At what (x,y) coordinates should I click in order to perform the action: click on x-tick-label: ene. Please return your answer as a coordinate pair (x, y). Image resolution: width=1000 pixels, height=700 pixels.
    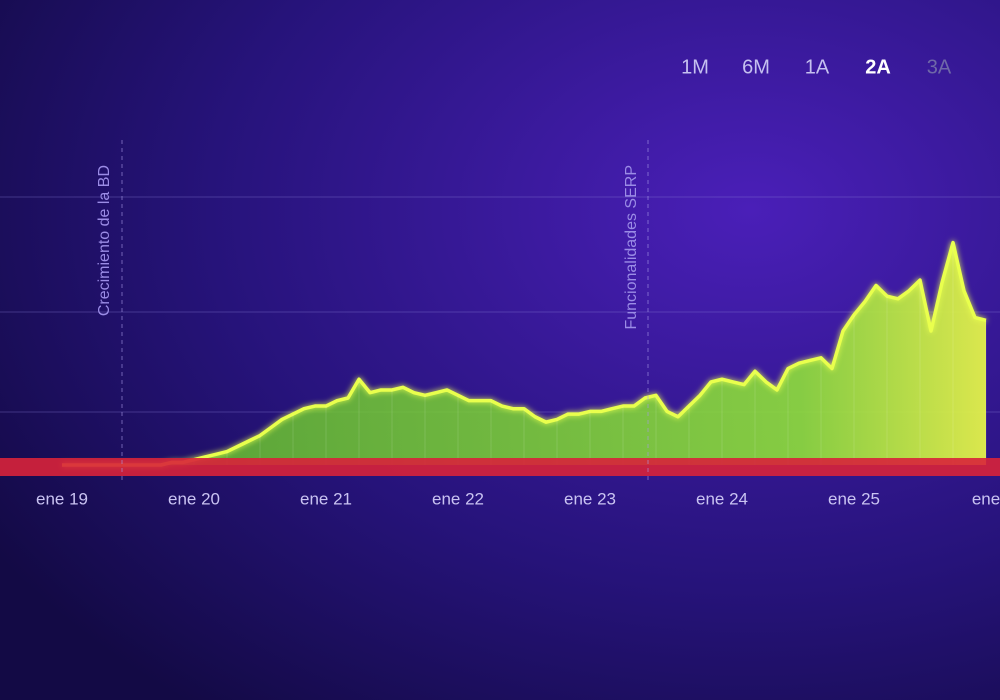
    Looking at the image, I should click on (986, 498).